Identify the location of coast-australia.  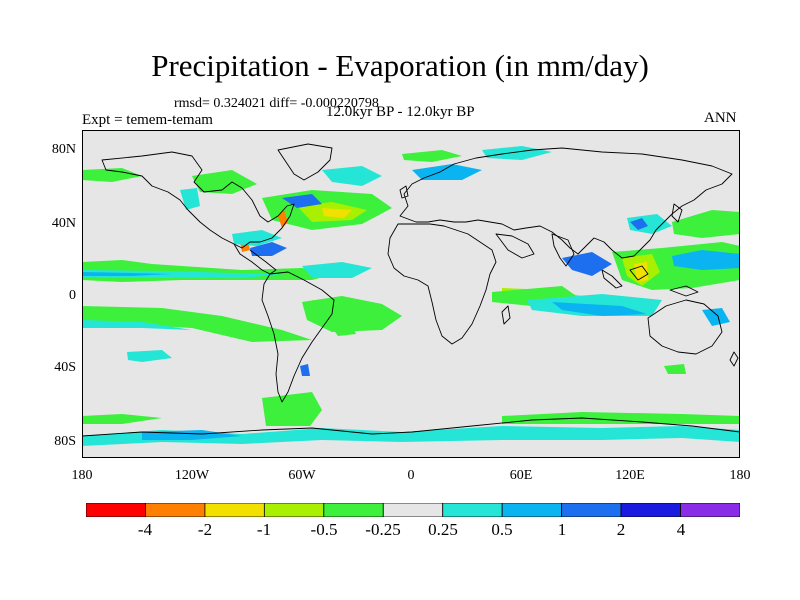
(685, 327).